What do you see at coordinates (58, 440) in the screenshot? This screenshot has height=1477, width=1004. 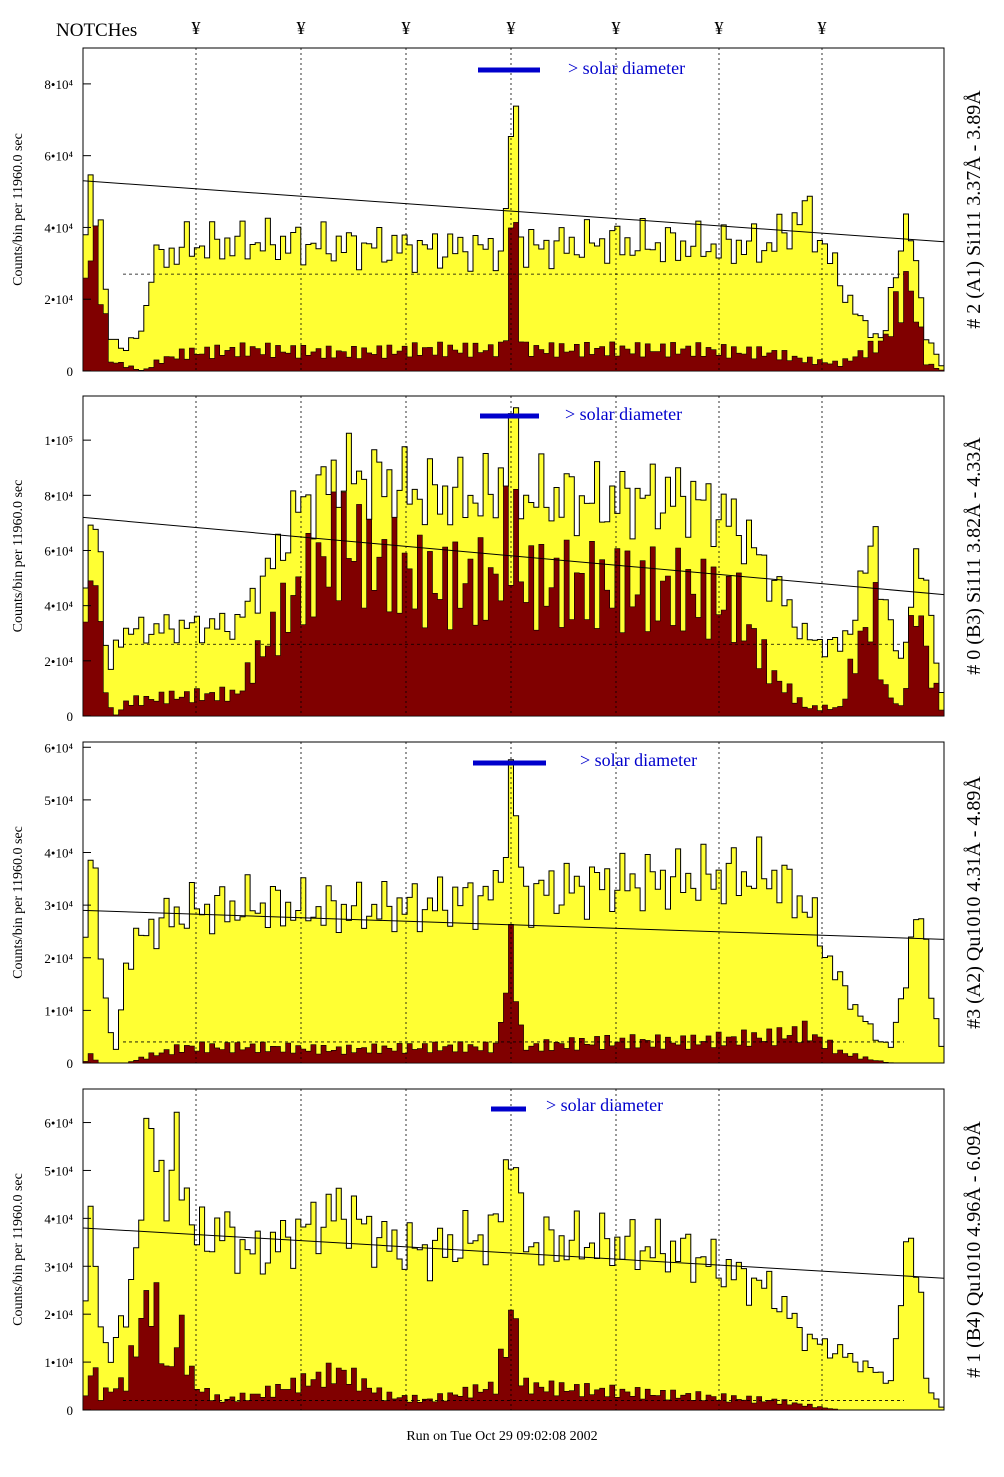 I see `y-tick-label: 1•10⁵` at bounding box center [58, 440].